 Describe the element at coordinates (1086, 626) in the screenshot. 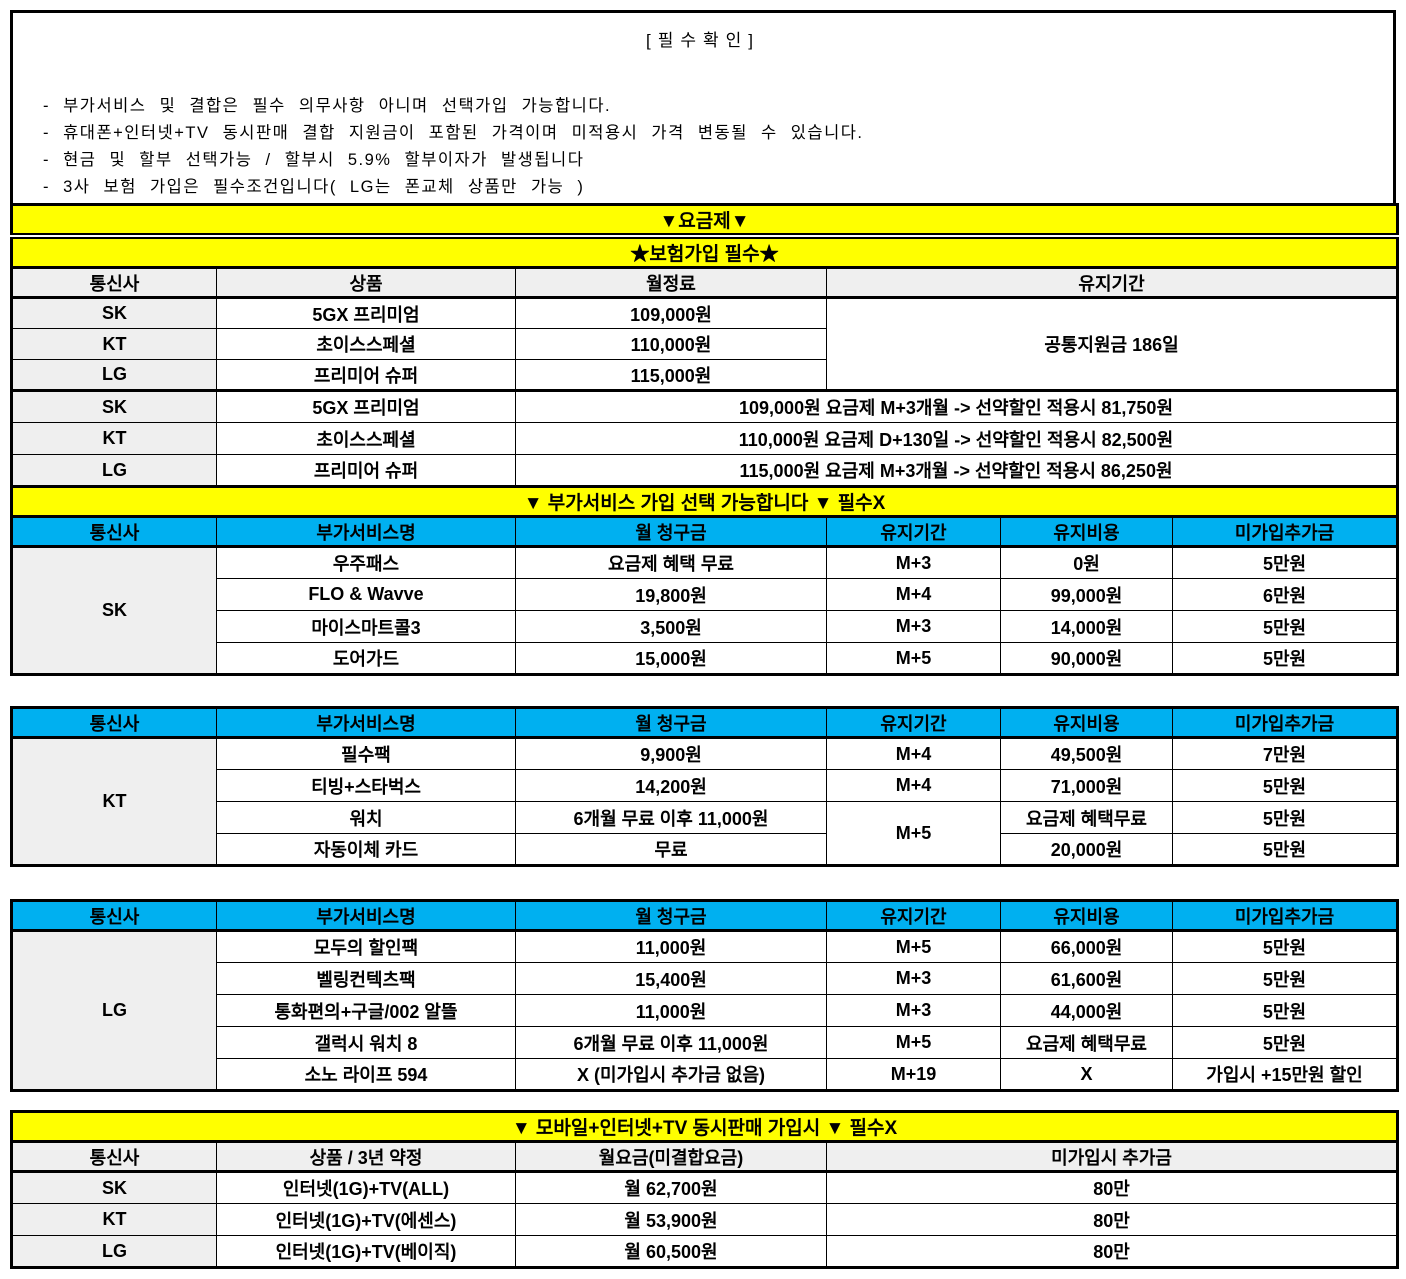

I see `cost-cell: 14,000원` at that location.